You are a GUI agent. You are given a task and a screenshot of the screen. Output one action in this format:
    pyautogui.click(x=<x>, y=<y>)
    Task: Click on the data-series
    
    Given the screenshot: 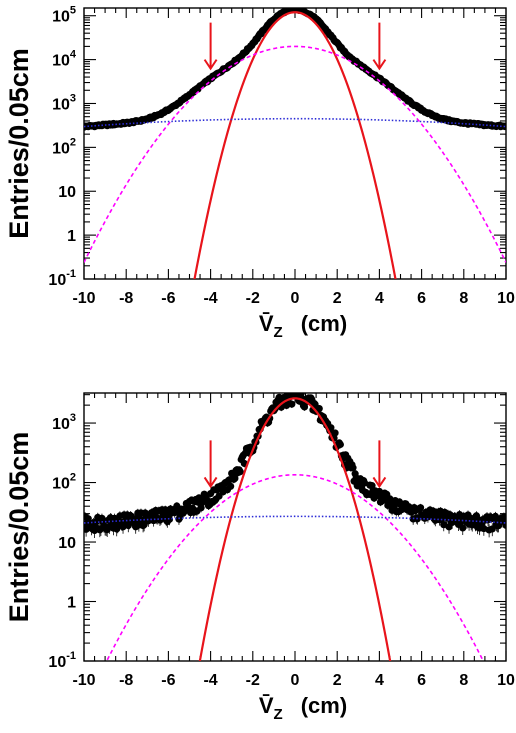 What is the action you would take?
    pyautogui.click(x=295, y=69)
    